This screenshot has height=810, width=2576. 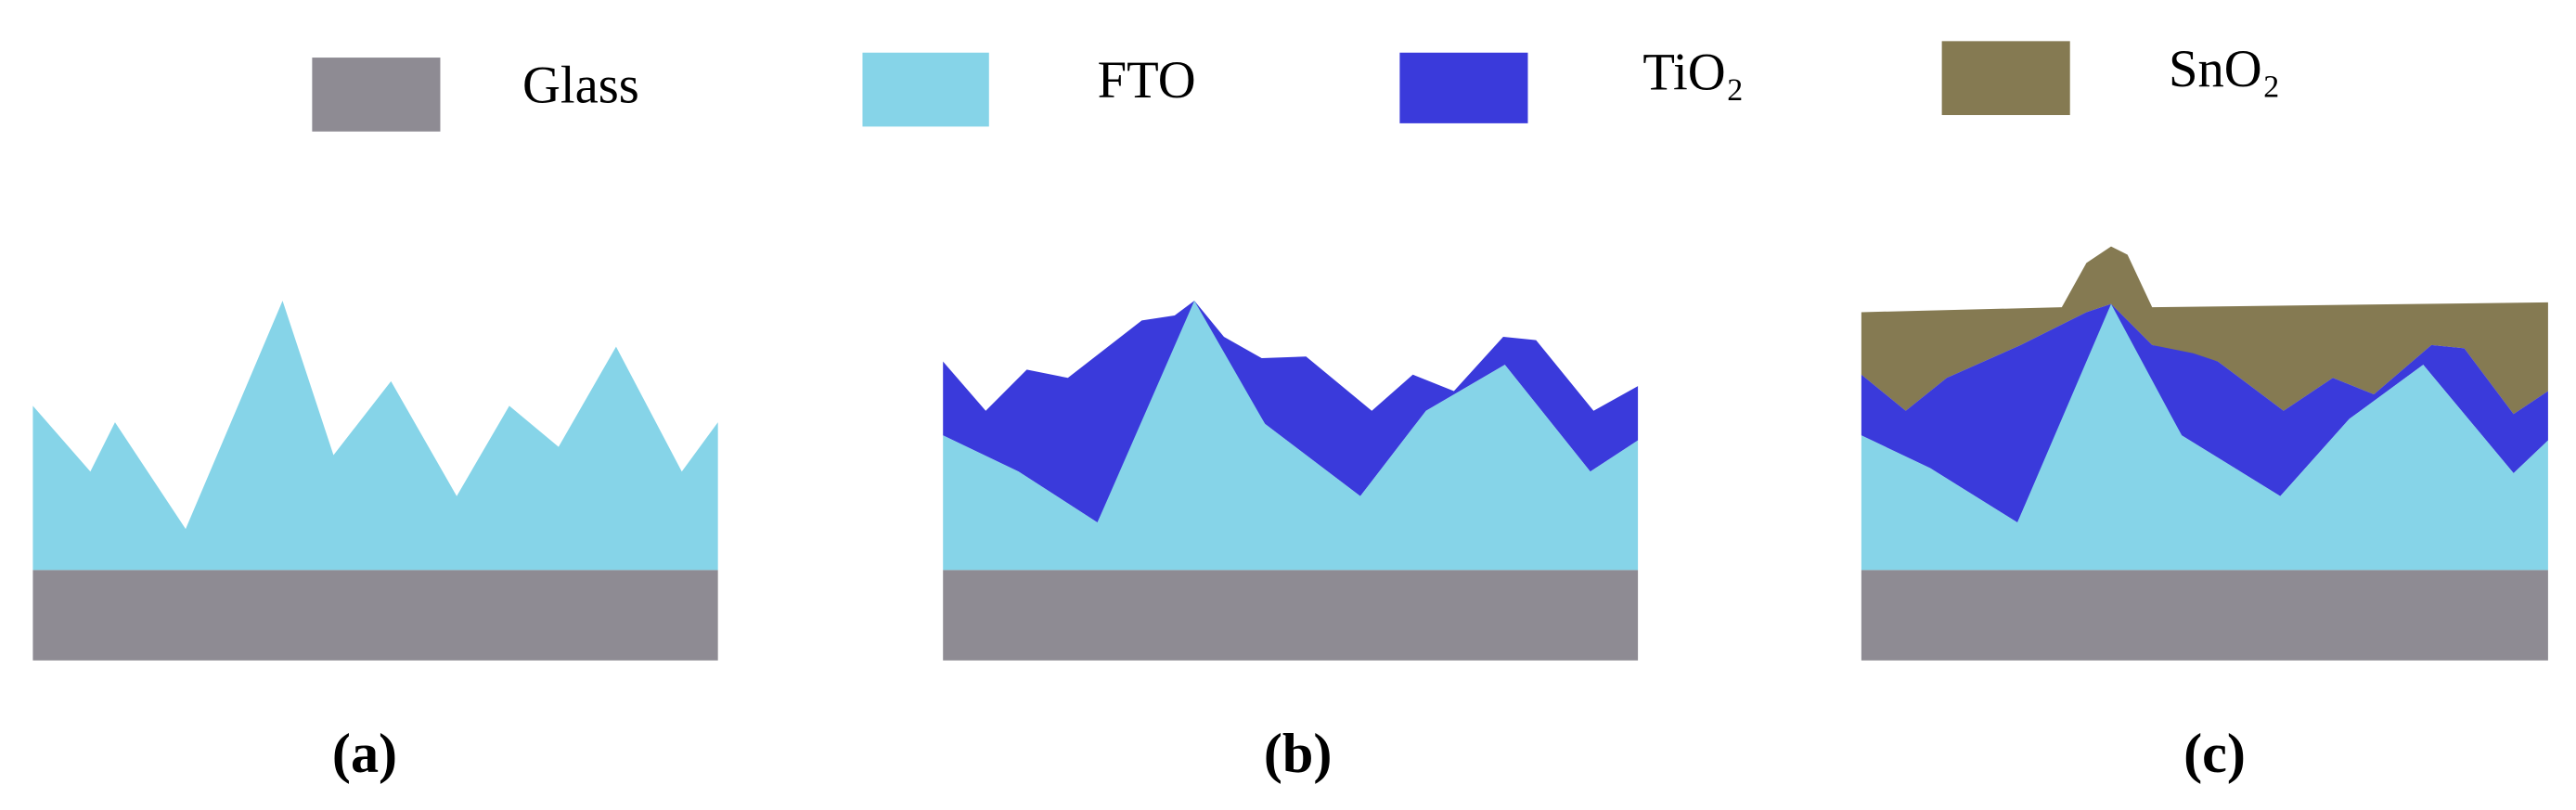 What do you see at coordinates (364, 754) in the screenshot?
I see `panel-label: (a)` at bounding box center [364, 754].